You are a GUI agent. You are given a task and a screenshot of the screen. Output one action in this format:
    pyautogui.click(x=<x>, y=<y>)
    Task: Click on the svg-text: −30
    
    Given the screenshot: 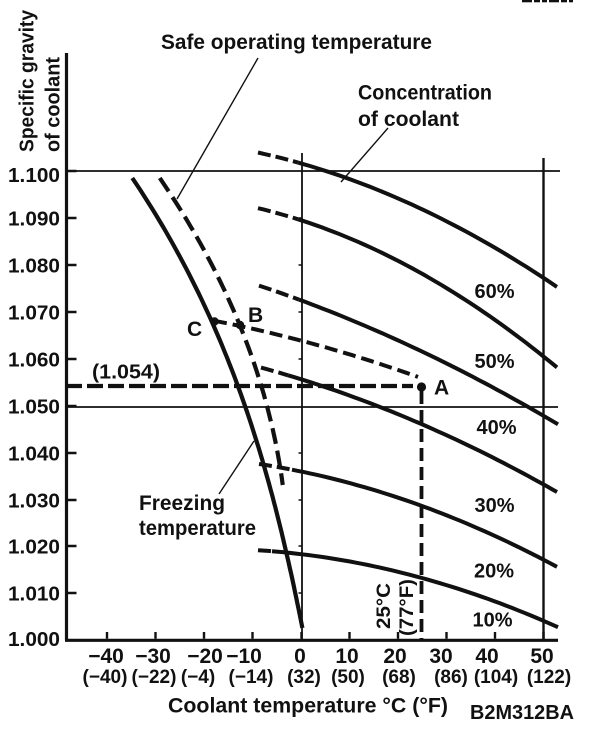 What is the action you would take?
    pyautogui.click(x=153, y=656)
    